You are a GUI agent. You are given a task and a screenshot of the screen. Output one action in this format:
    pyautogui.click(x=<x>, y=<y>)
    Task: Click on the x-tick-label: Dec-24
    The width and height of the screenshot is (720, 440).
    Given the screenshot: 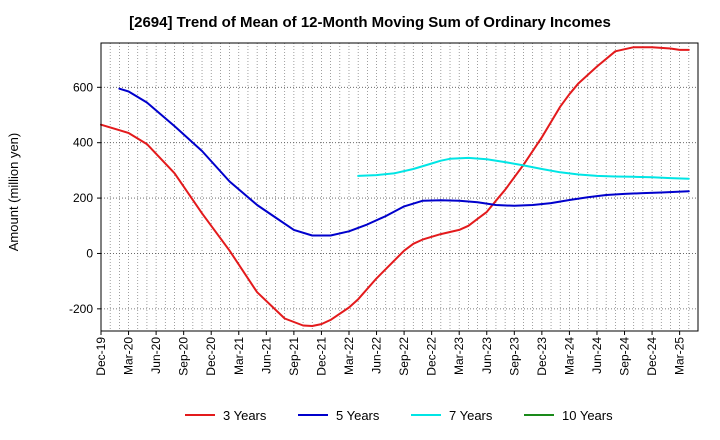 What is the action you would take?
    pyautogui.click(x=652, y=356)
    